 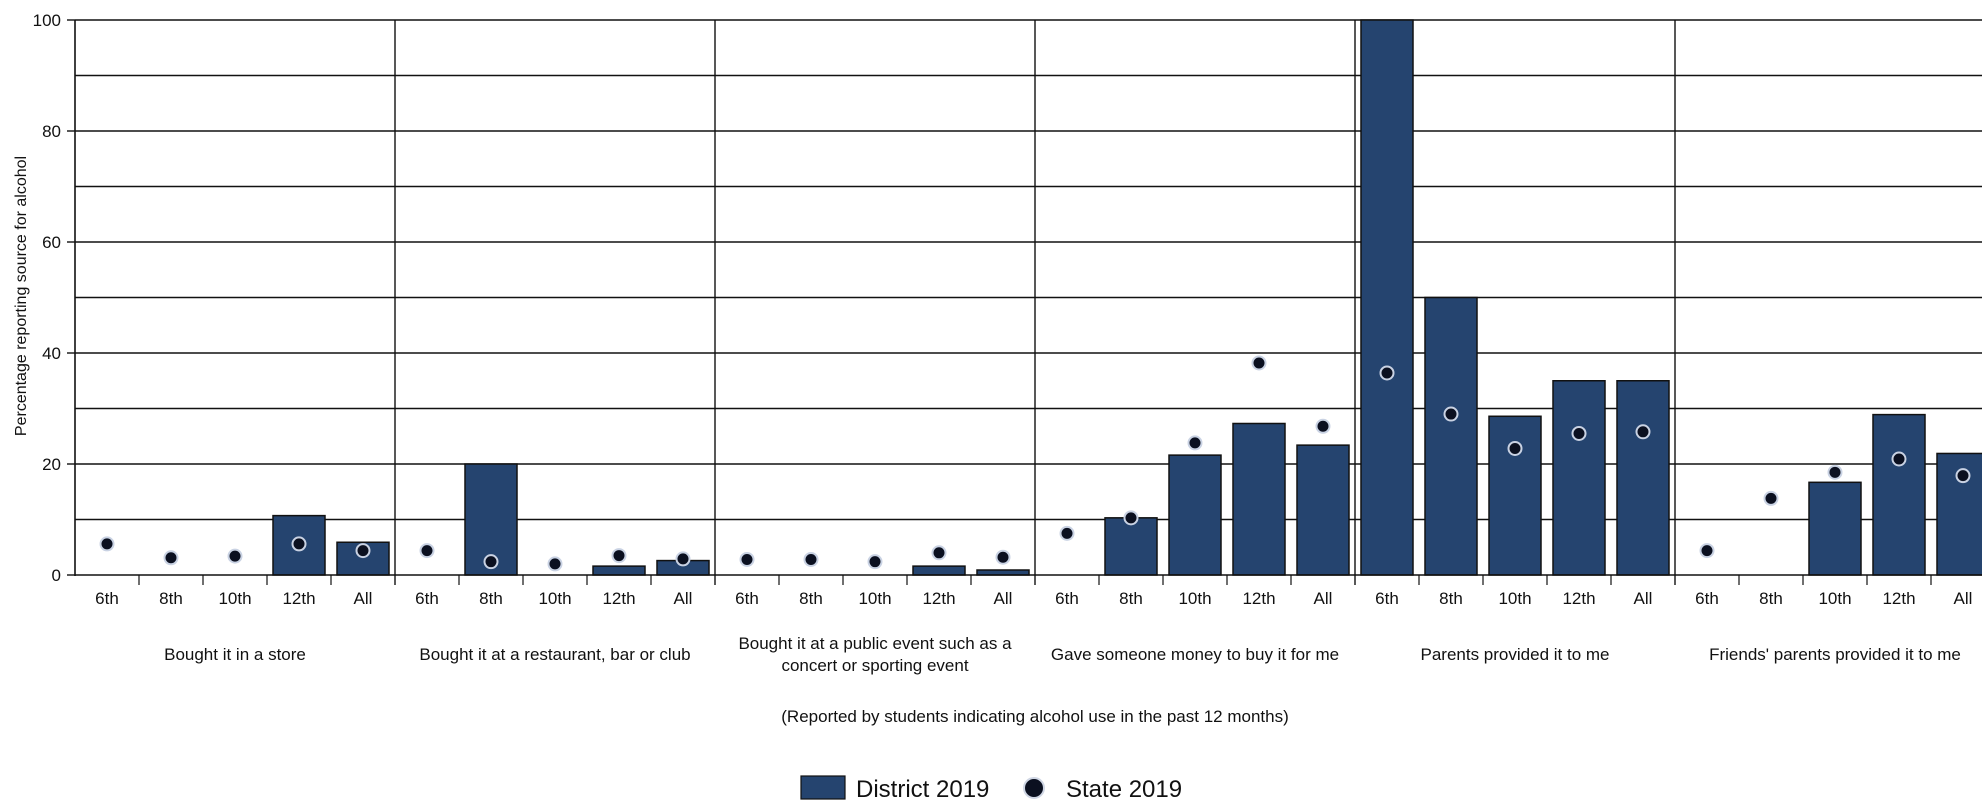 I want to click on y-tick-label: 80, so click(x=51, y=131).